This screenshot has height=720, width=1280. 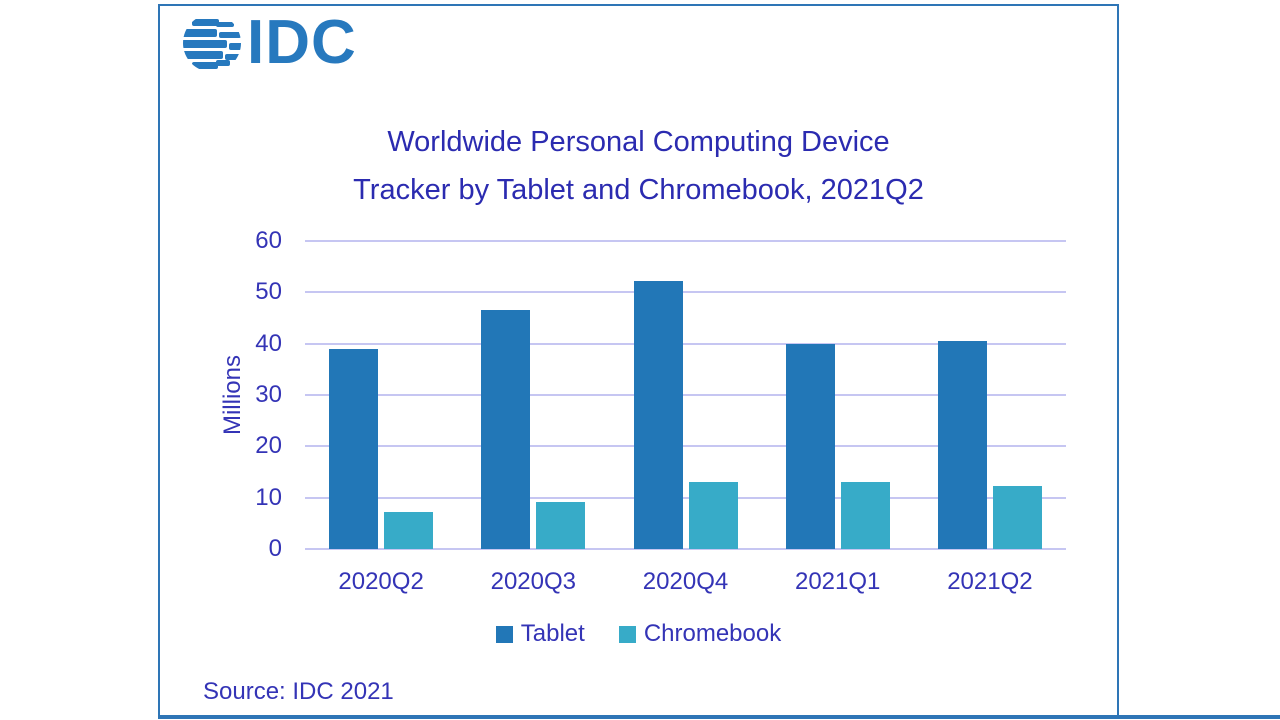 What do you see at coordinates (268, 292) in the screenshot?
I see `y-tick-label-50: 50` at bounding box center [268, 292].